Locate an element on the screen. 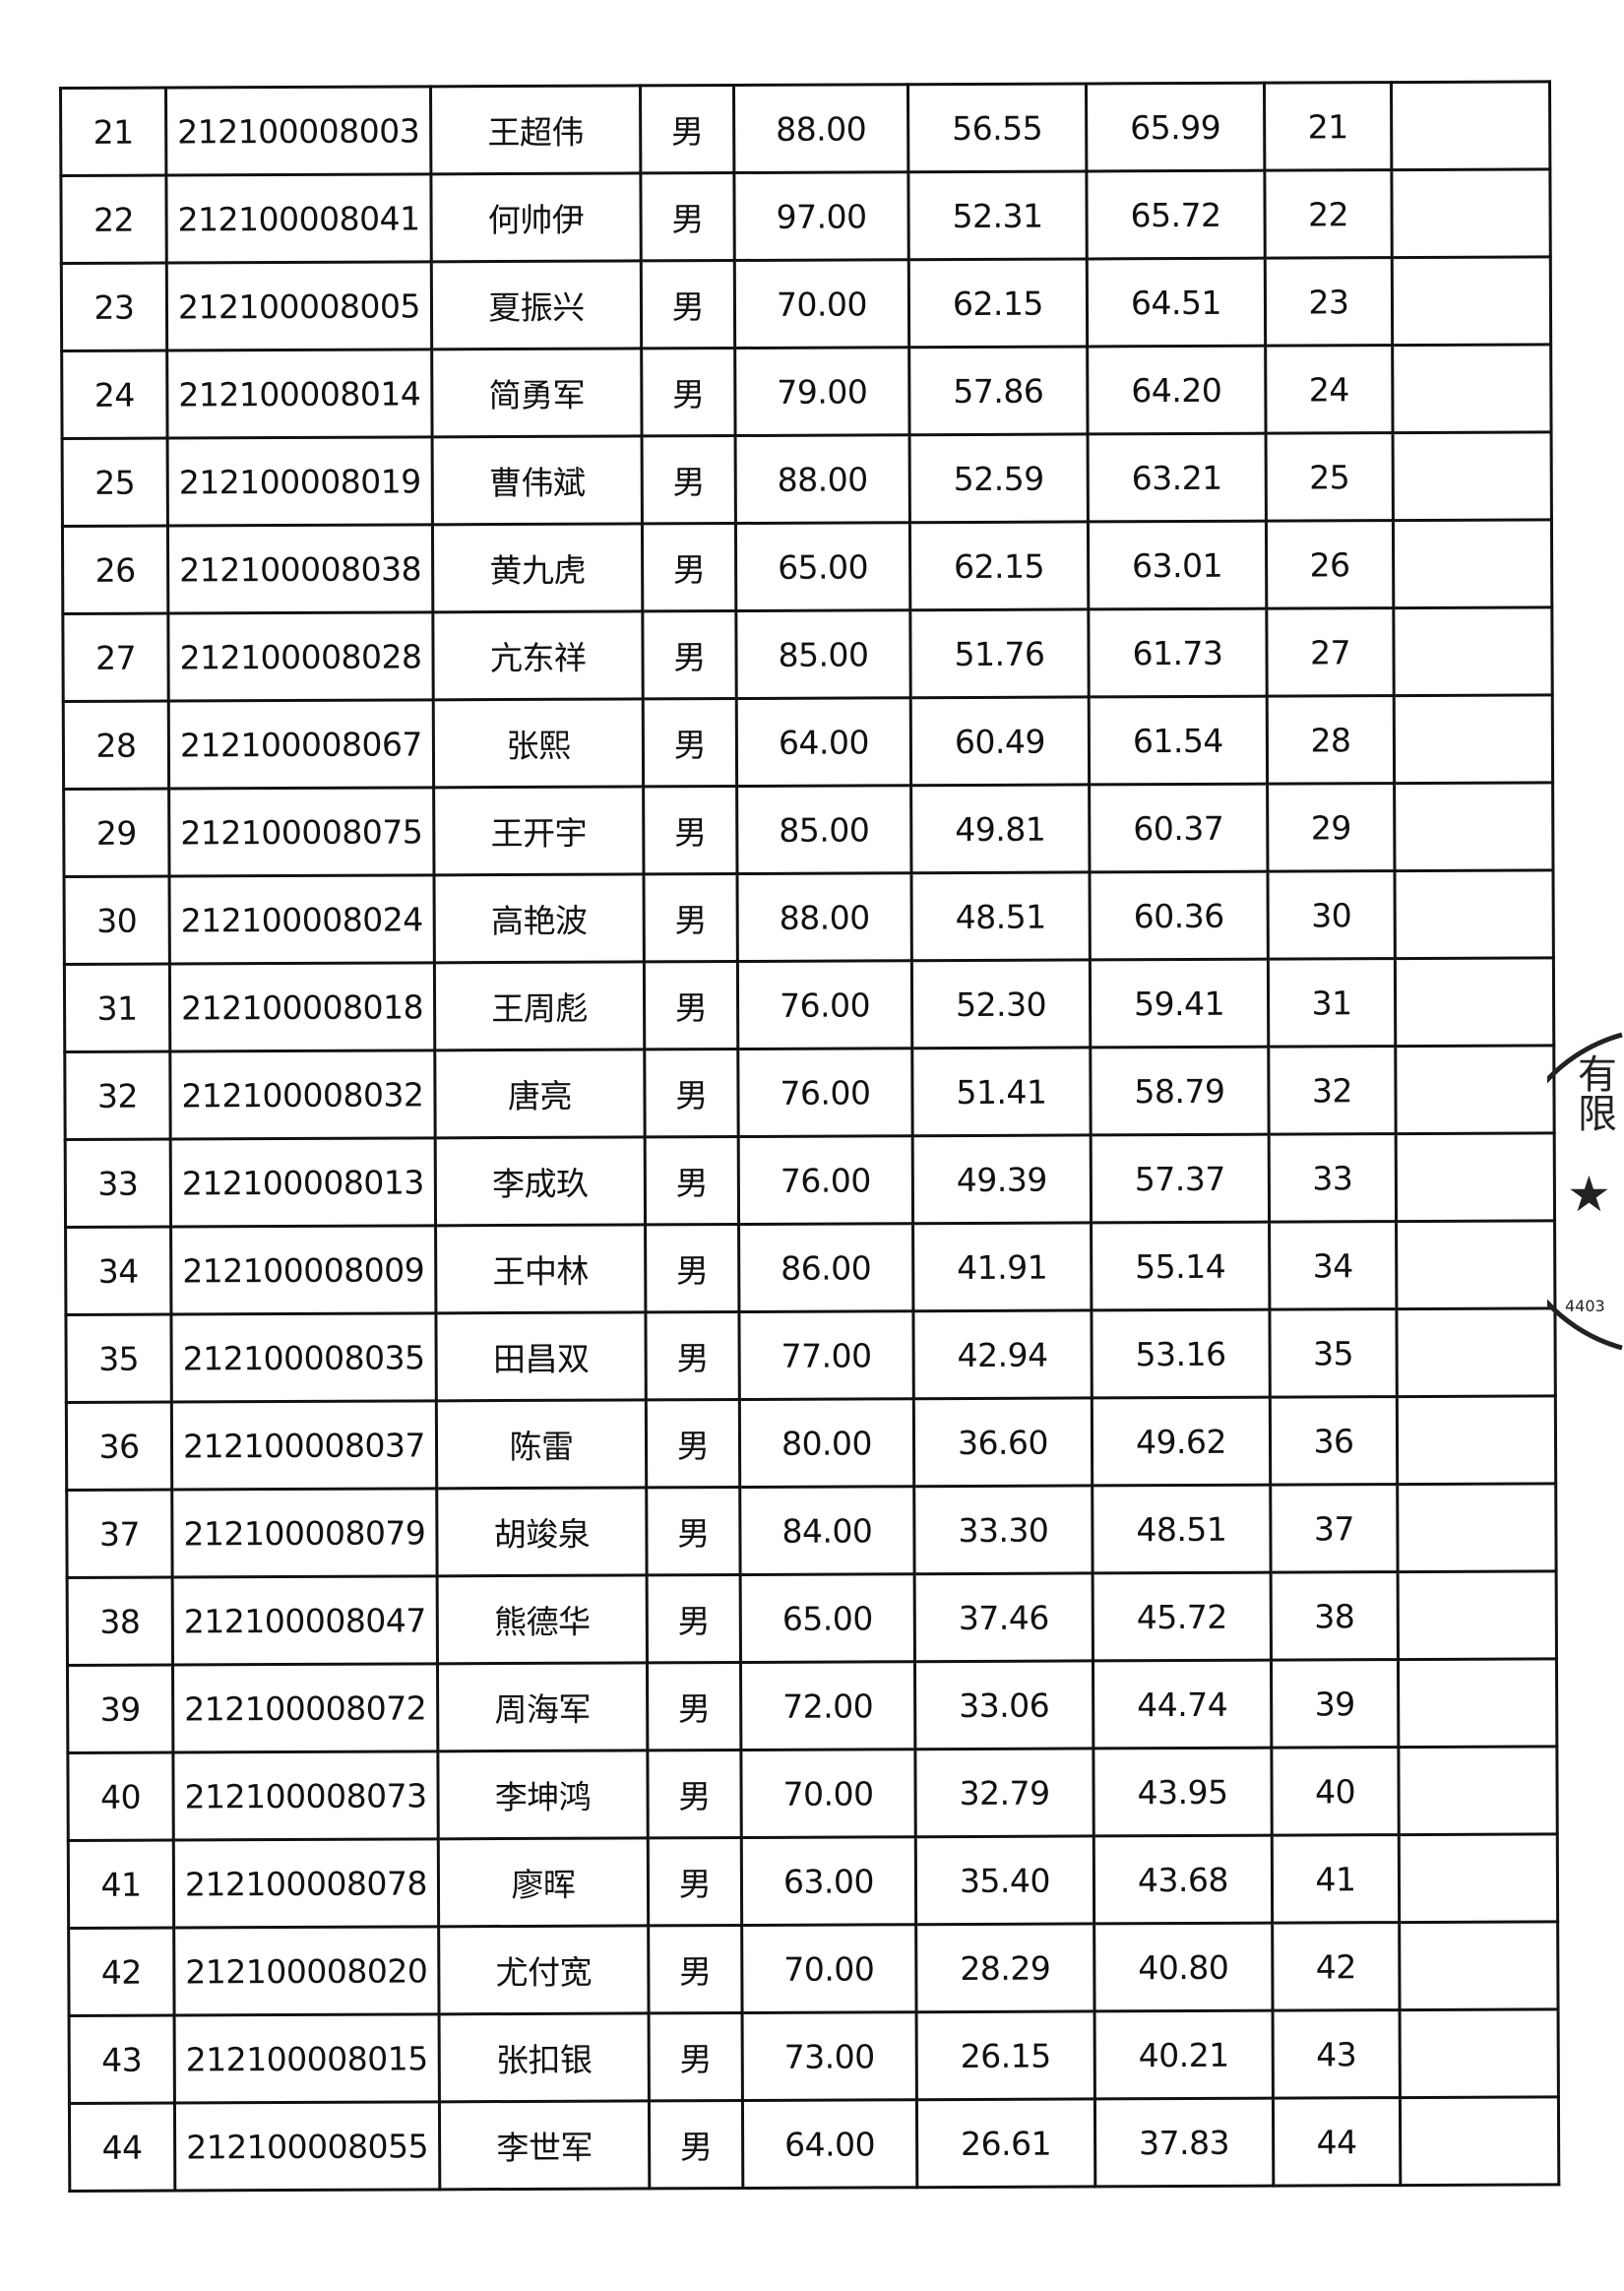  score-b-cell: 51.41 is located at coordinates (1001, 1091).